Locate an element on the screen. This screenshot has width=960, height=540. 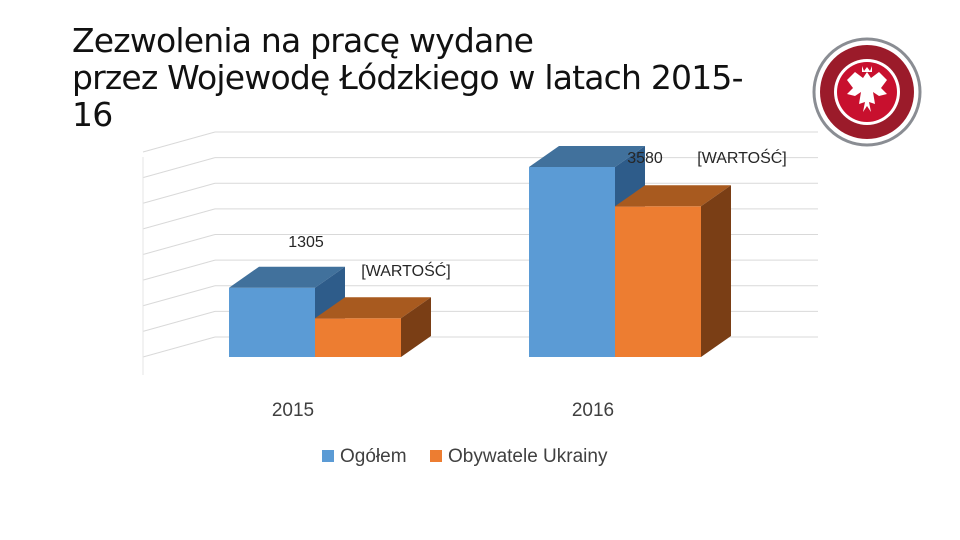
data-label: 1305 is located at coordinates (306, 242).